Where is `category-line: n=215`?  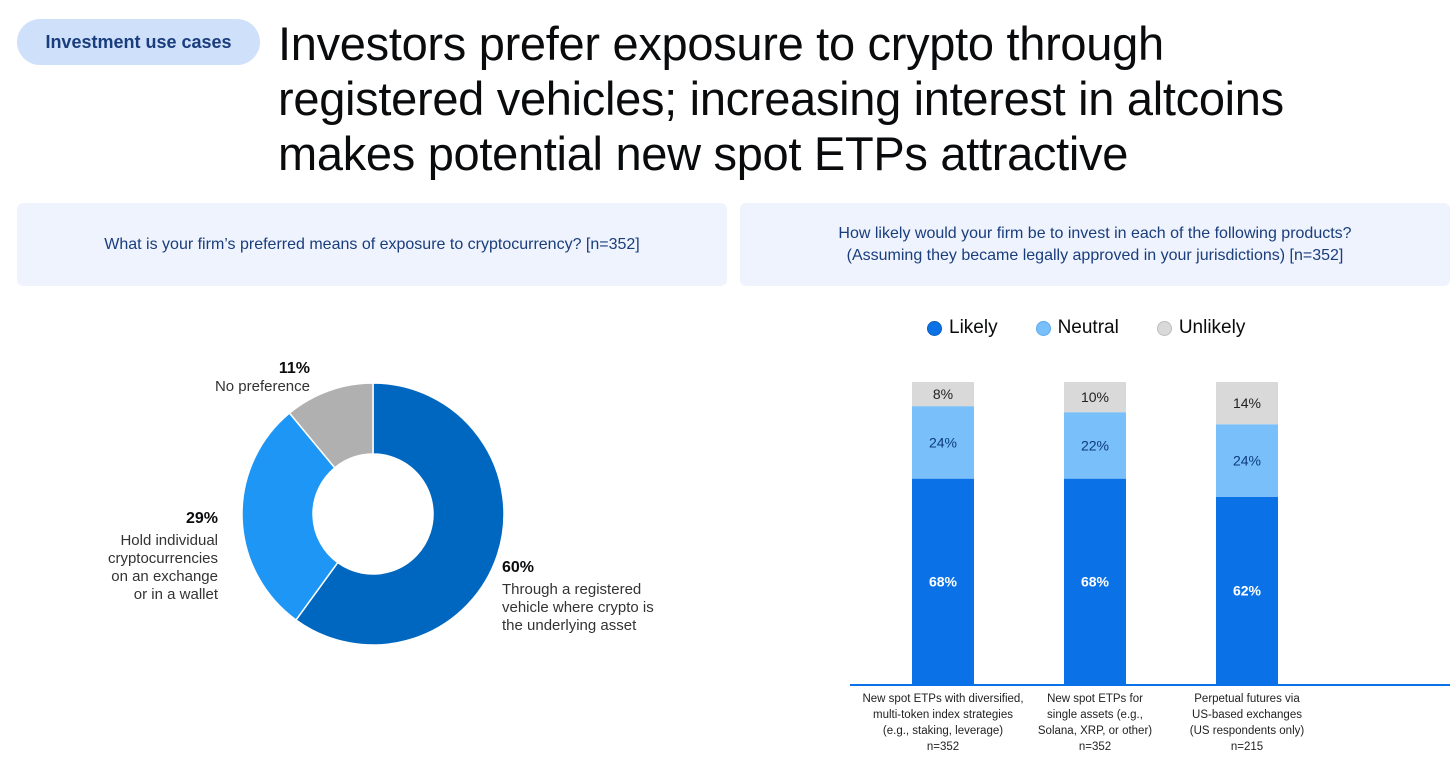 category-line: n=215 is located at coordinates (1247, 747).